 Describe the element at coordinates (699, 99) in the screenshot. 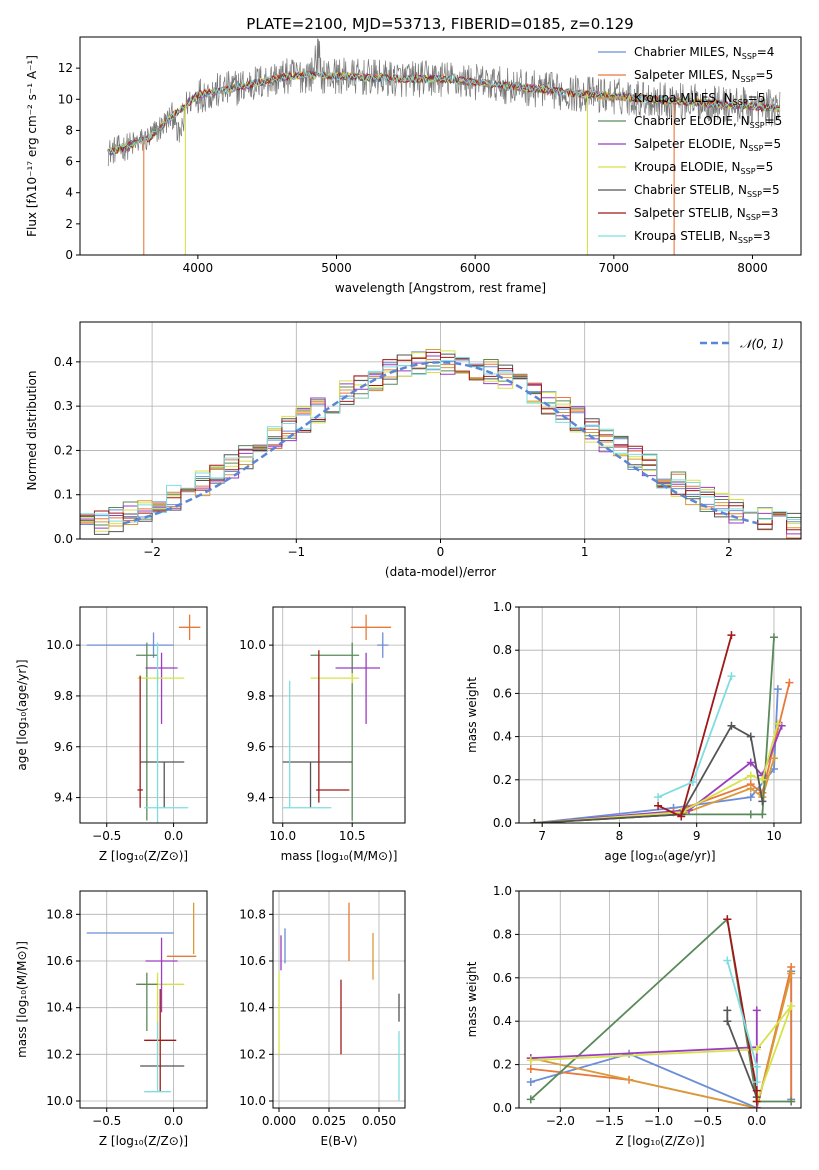

I see `legend-entry: Kroupa MILES, NSSP=5` at that location.